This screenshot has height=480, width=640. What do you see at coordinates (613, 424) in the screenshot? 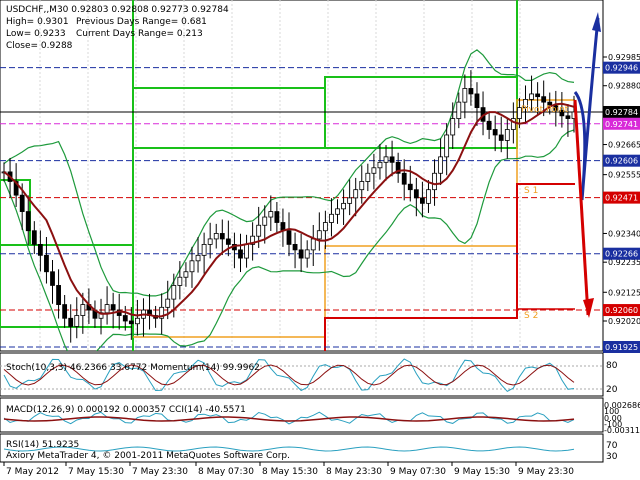
I see `macd-scale-neg100: -100` at bounding box center [613, 424].